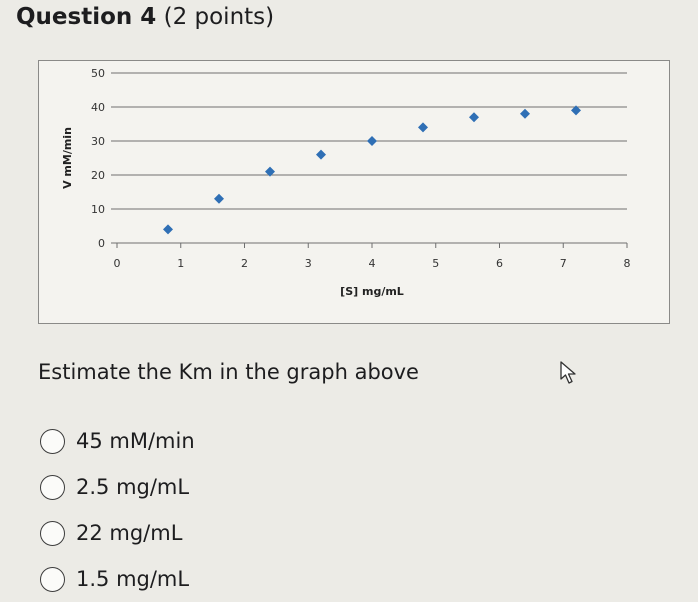 Image resolution: width=698 pixels, height=602 pixels. Describe the element at coordinates (133, 579) in the screenshot. I see `answer-option-label: 1.5 mg/mL` at that location.